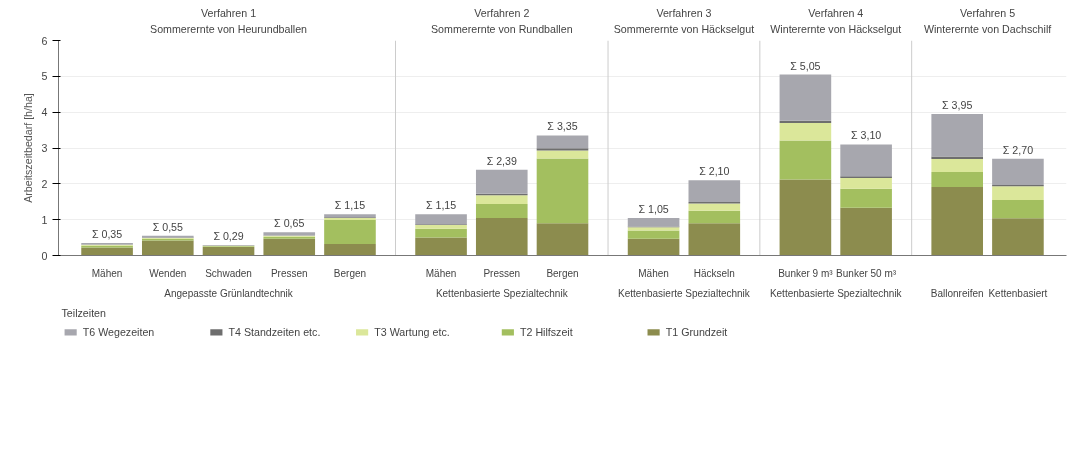  Describe the element at coordinates (546, 332) in the screenshot. I see `legend-label: T2 Hilfszeit` at that location.